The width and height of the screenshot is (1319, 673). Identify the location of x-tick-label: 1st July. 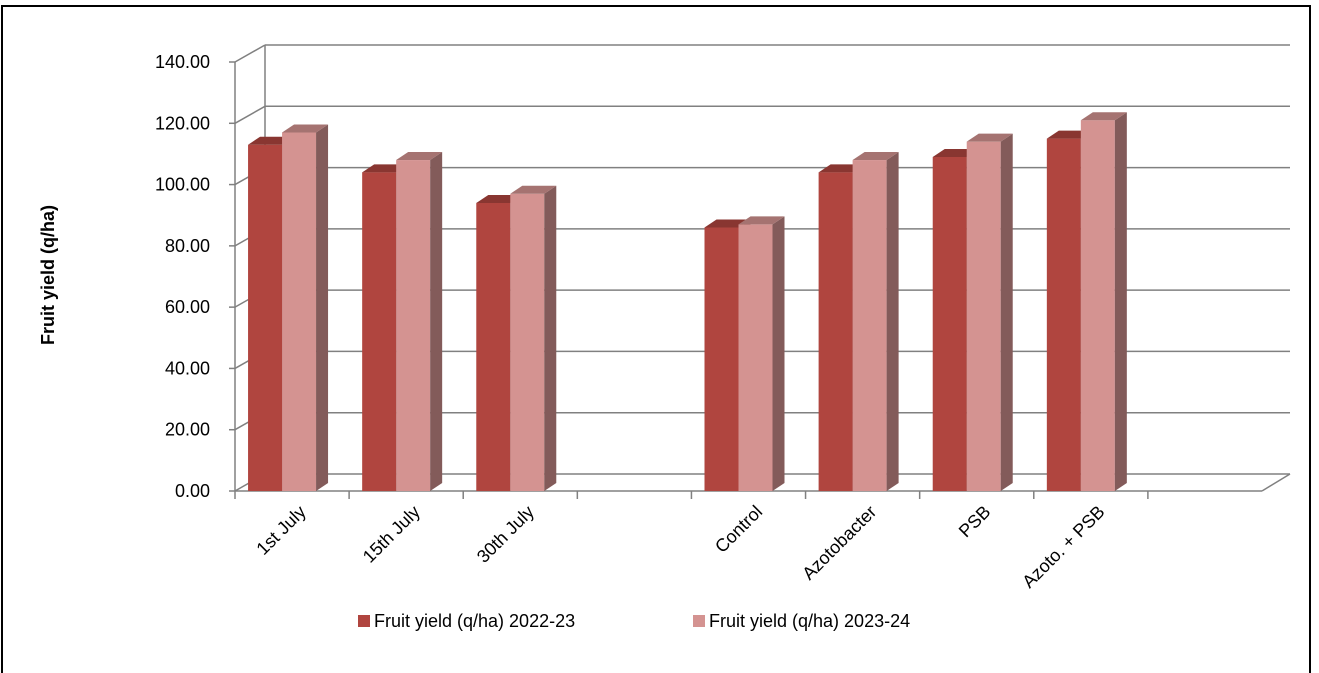
(280, 530).